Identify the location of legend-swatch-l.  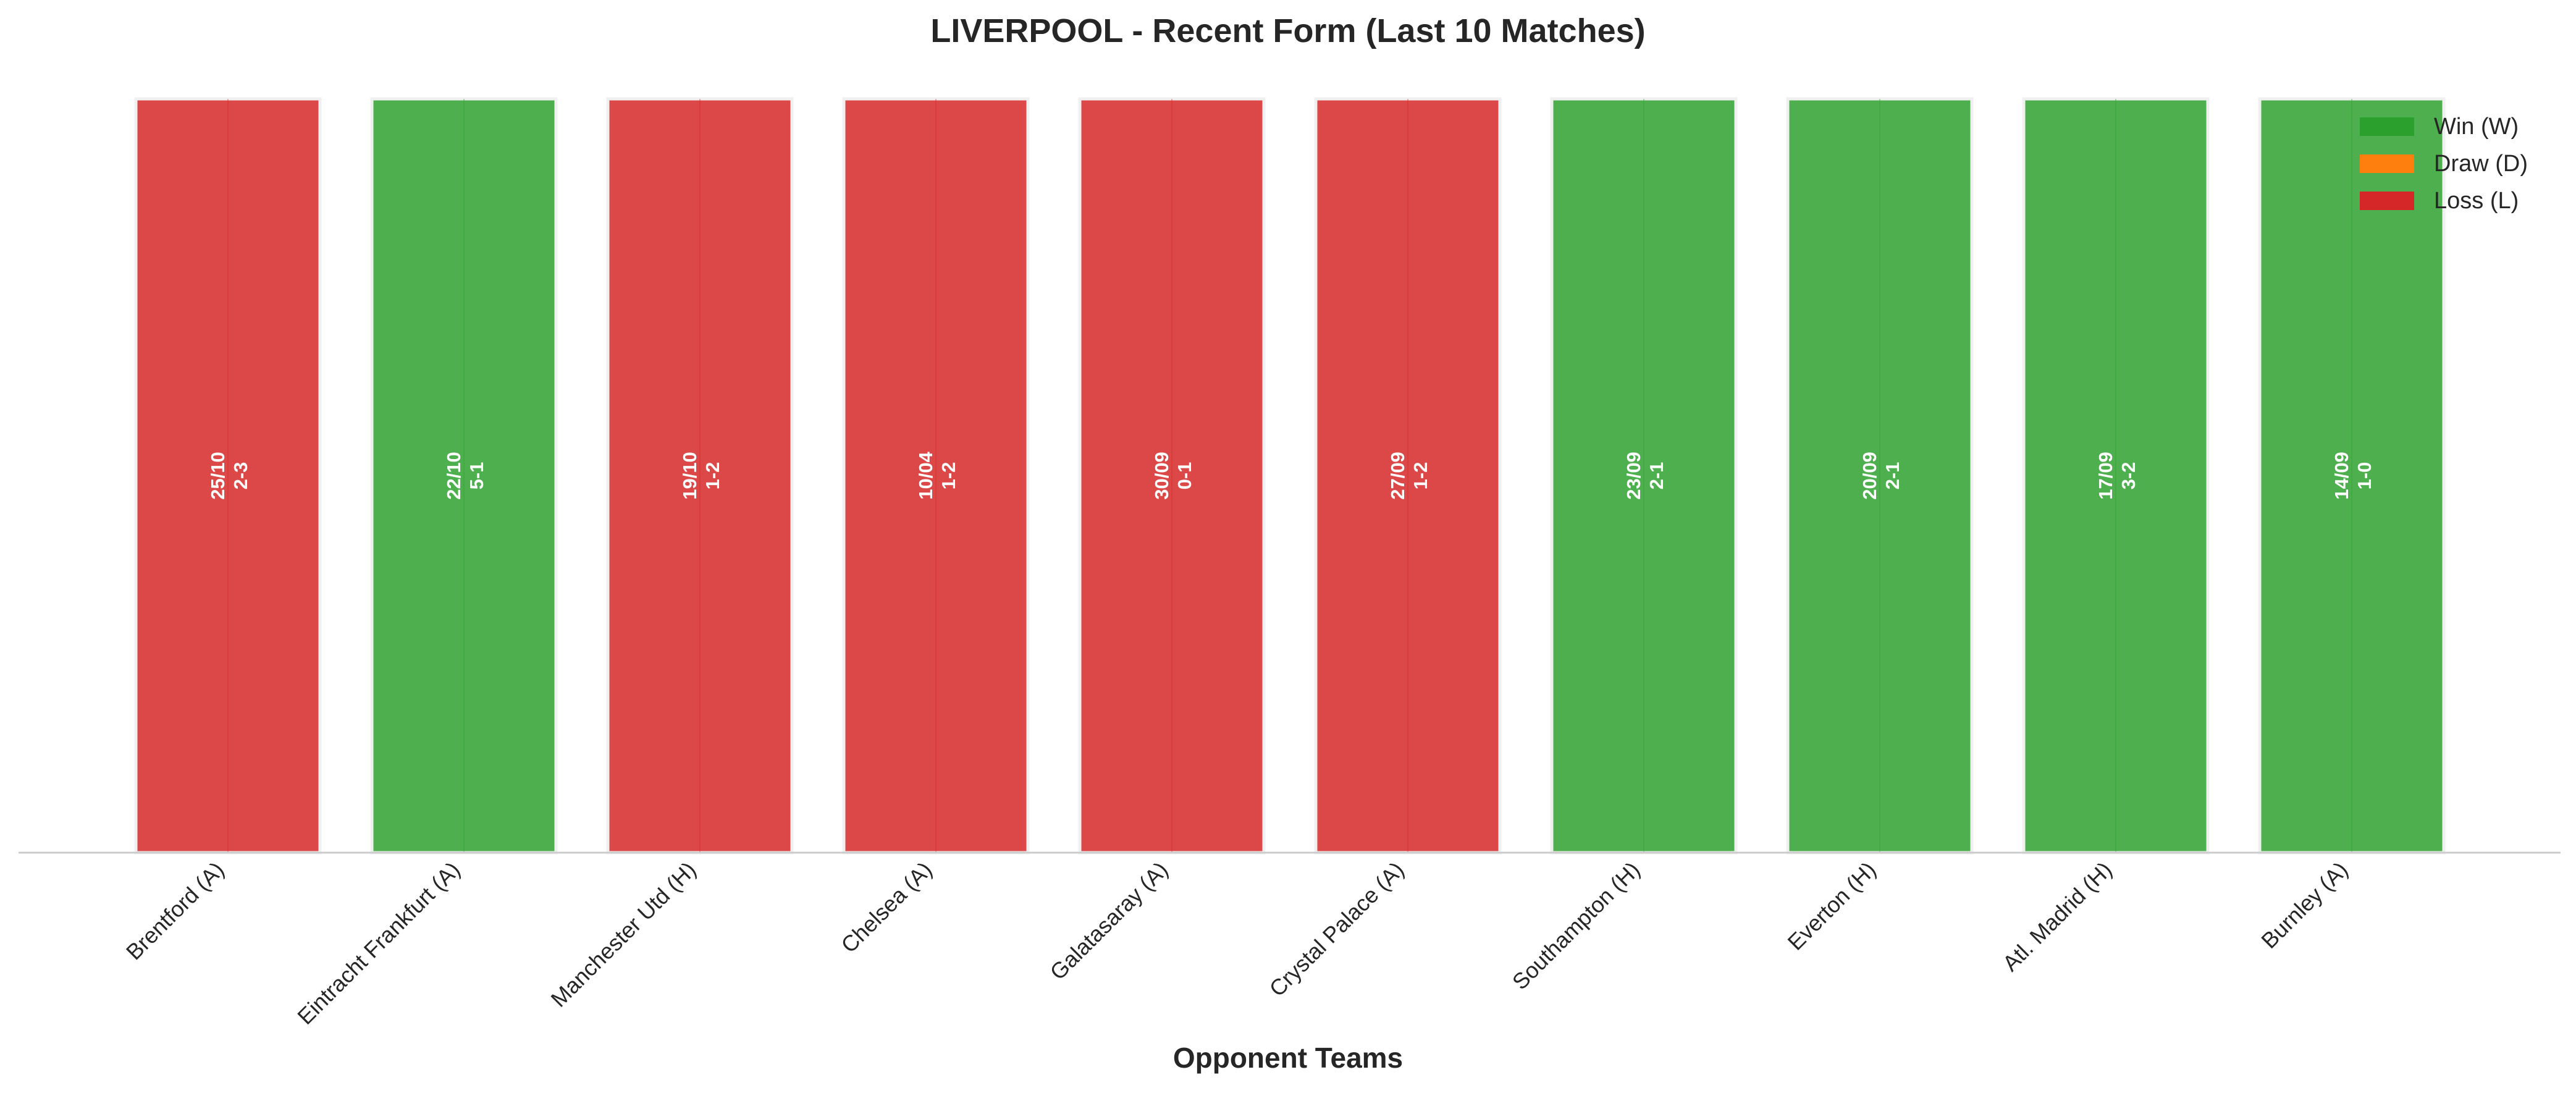
(2387, 201).